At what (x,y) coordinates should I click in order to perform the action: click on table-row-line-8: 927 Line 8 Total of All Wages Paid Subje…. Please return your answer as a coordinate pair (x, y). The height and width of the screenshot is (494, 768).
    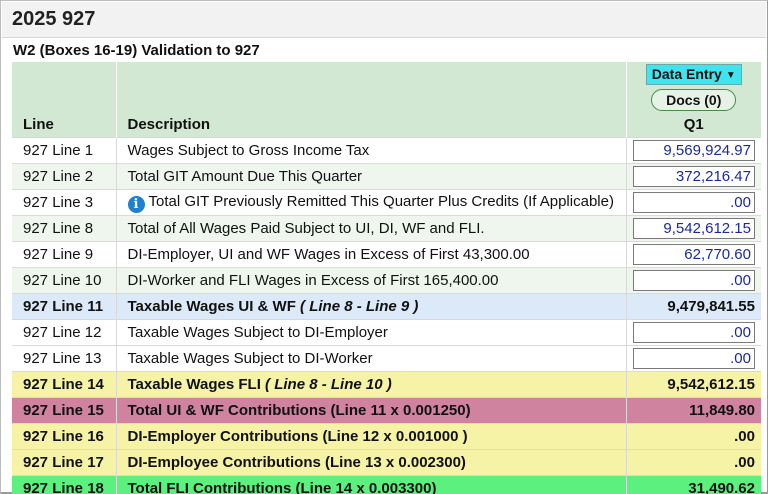
    Looking at the image, I should click on (386, 229).